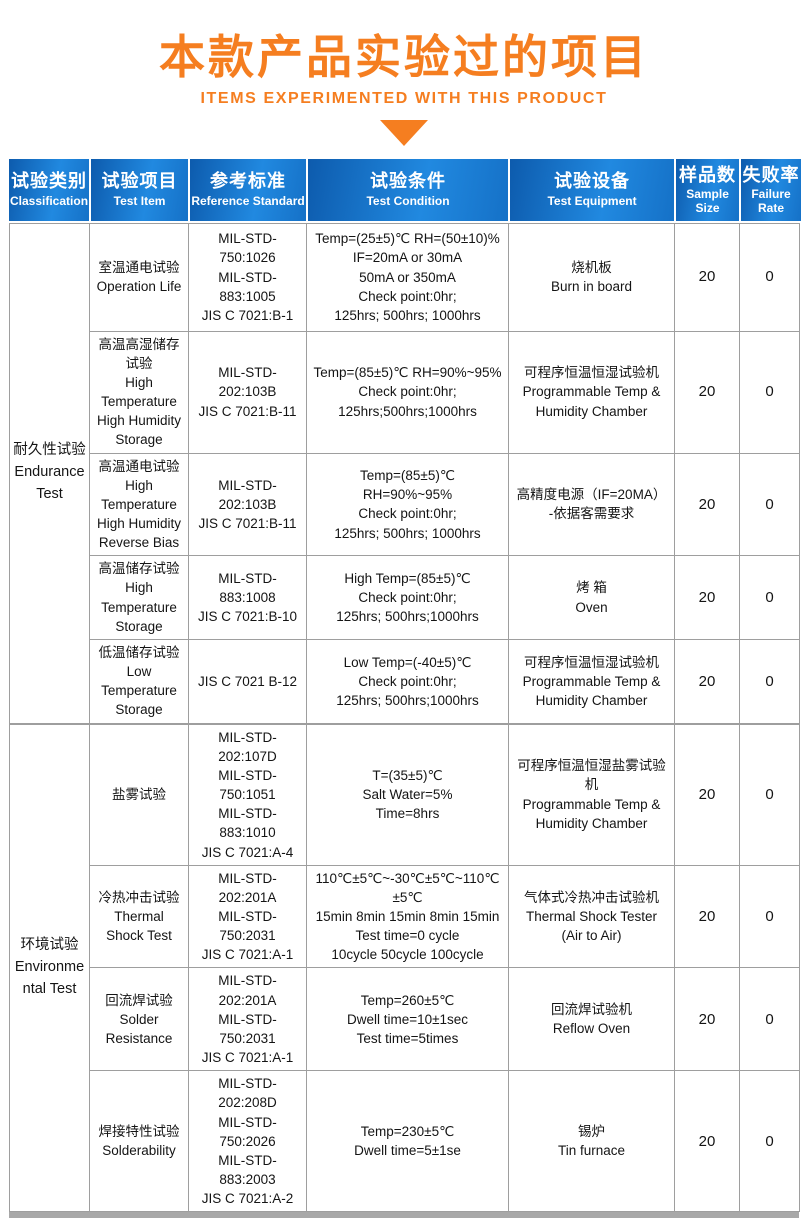  Describe the element at coordinates (408, 181) in the screenshot. I see `header-zh: 试验条件` at that location.